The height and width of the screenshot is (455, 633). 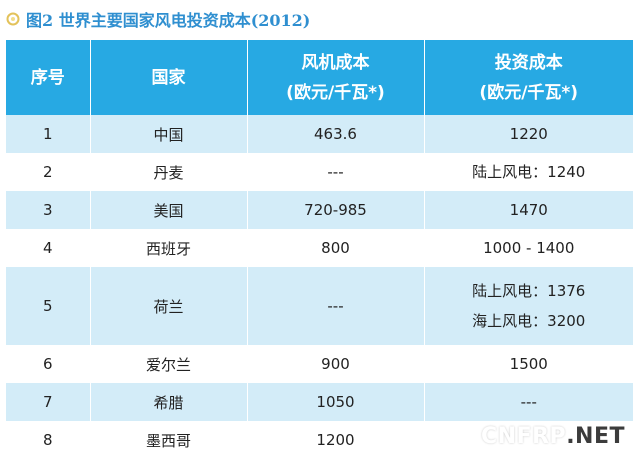 I want to click on cell-investment-cost: 1000 - 1400, so click(x=528, y=248).